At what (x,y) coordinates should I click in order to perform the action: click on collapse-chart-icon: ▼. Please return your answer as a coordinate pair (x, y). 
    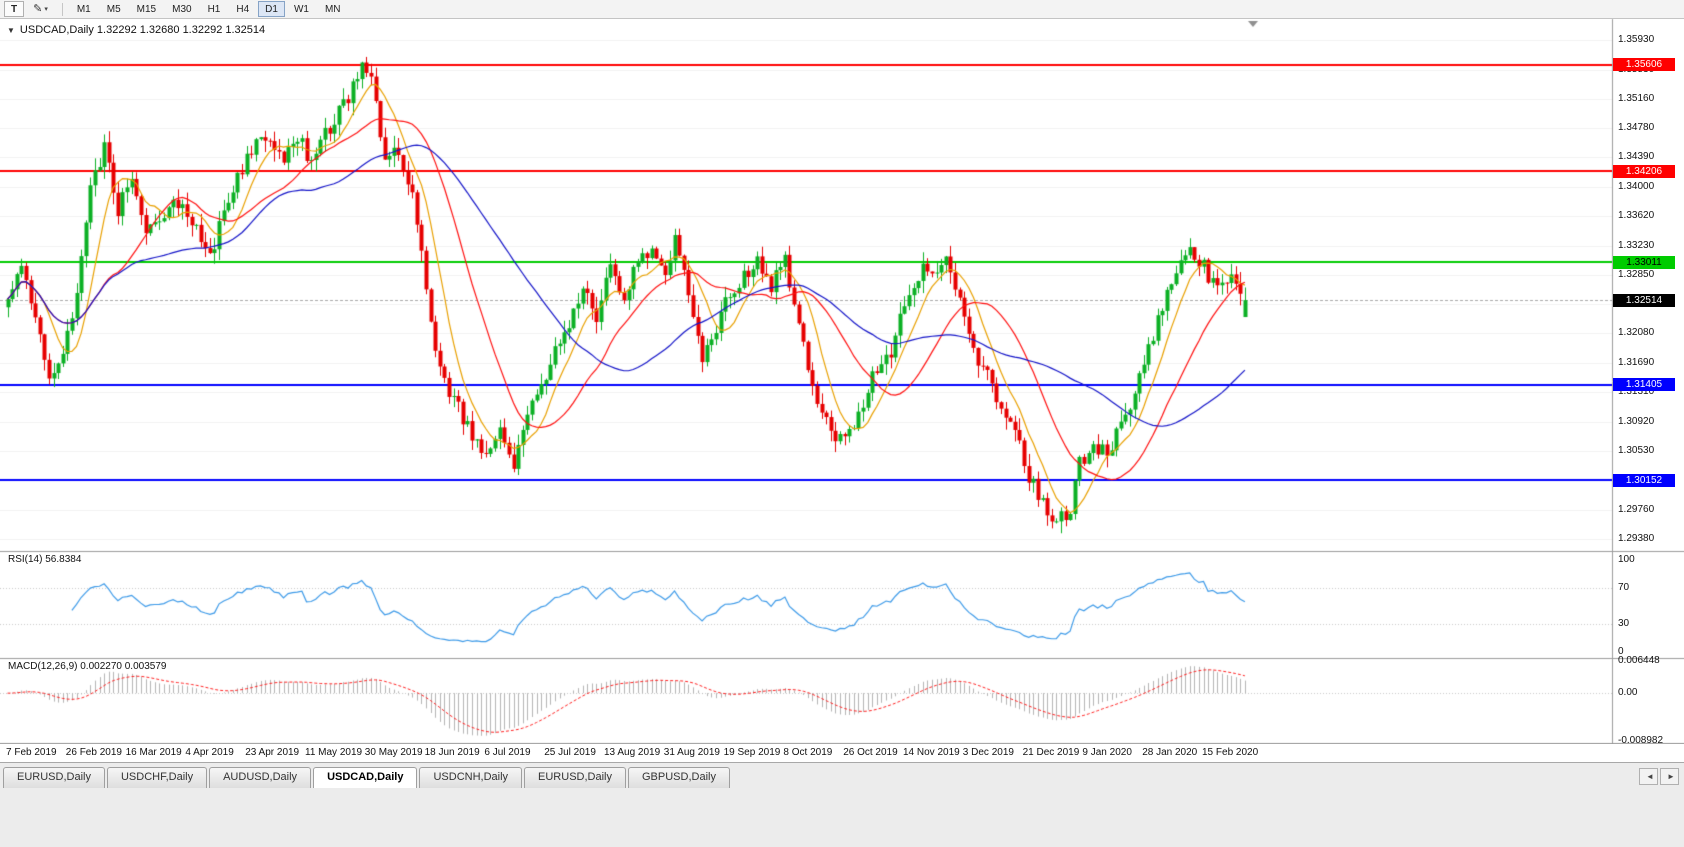
    Looking at the image, I should click on (11, 30).